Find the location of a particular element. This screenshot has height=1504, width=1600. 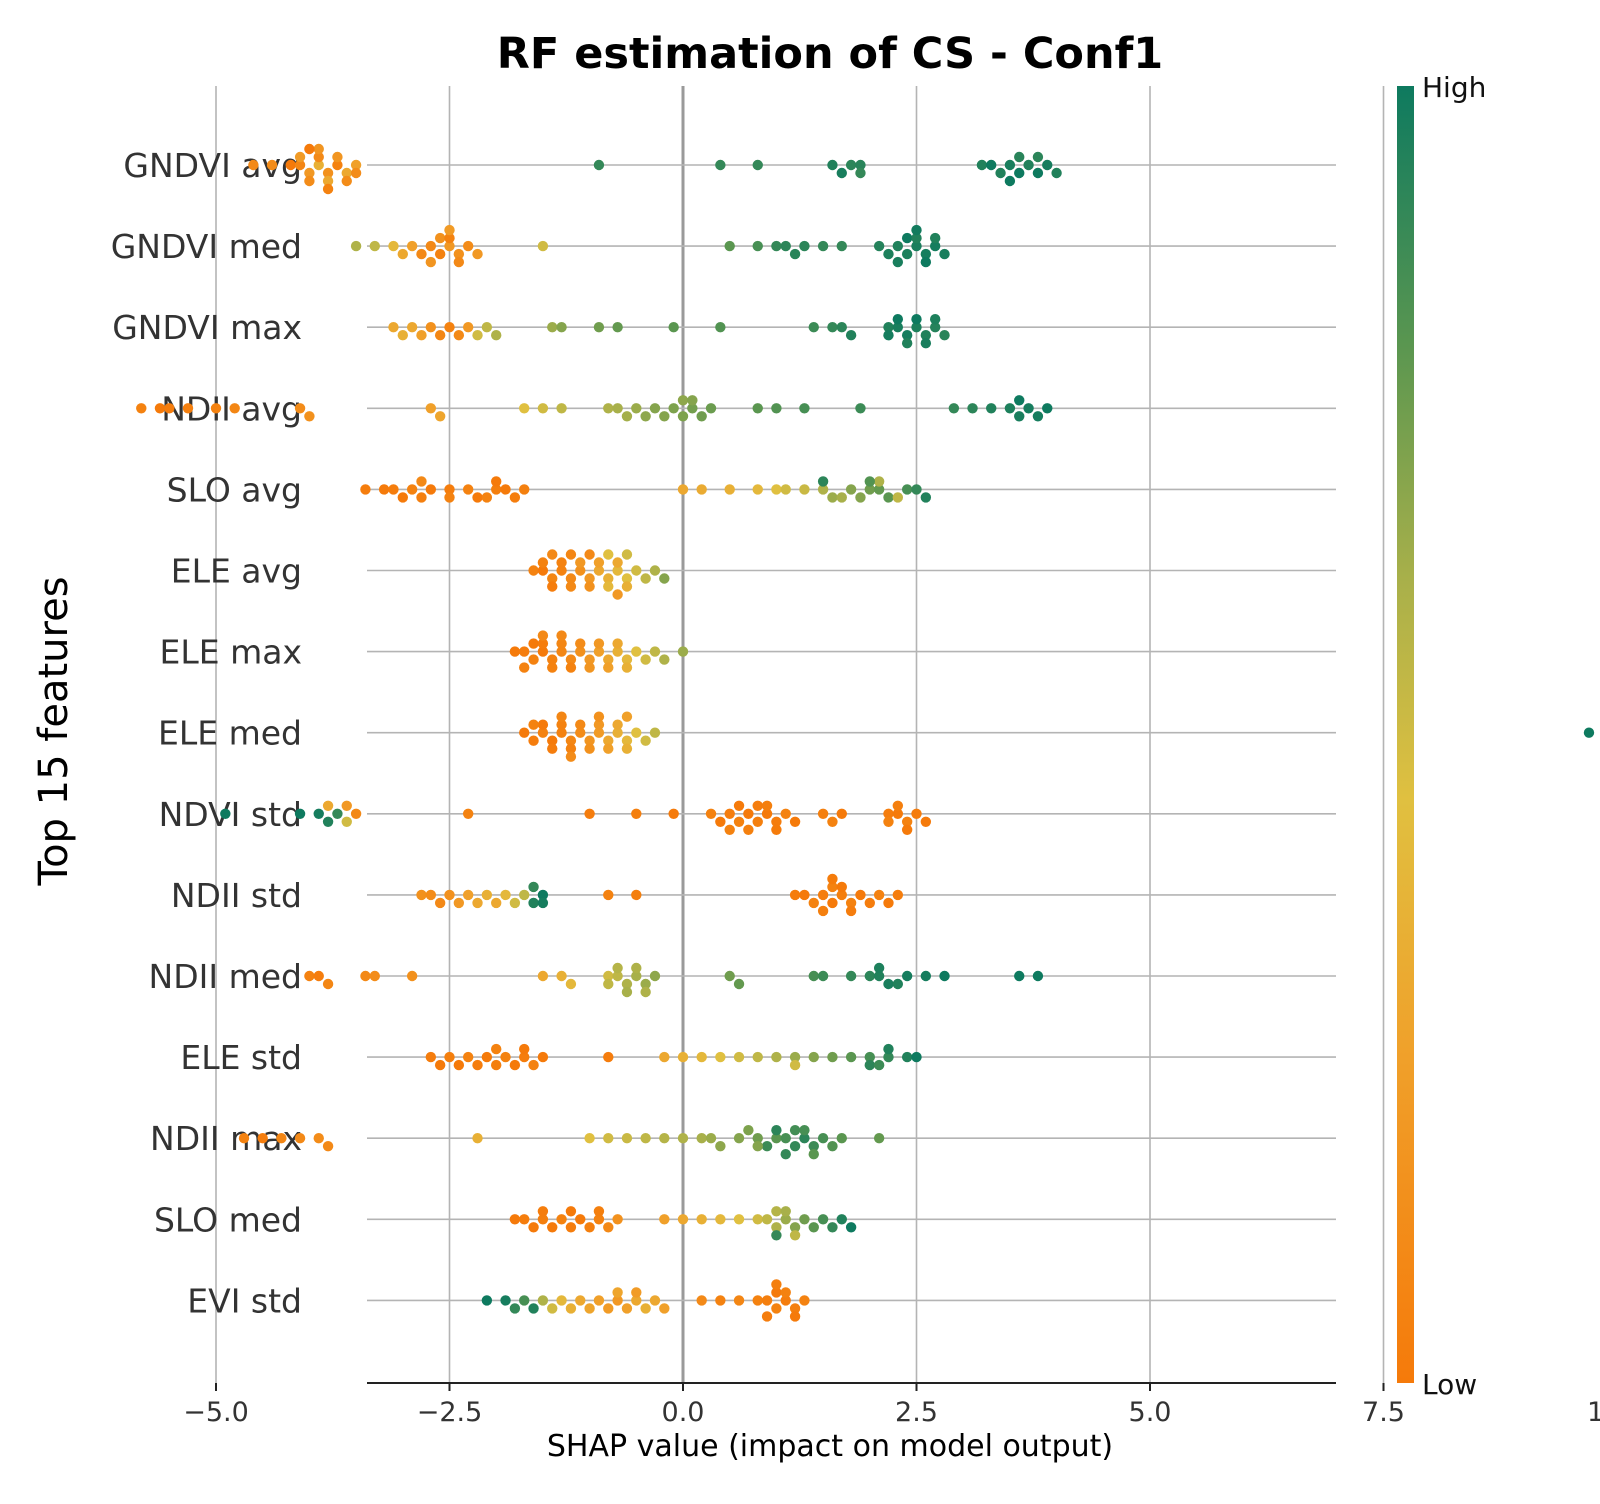

feature-label: EVI std is located at coordinates (244, 1300).